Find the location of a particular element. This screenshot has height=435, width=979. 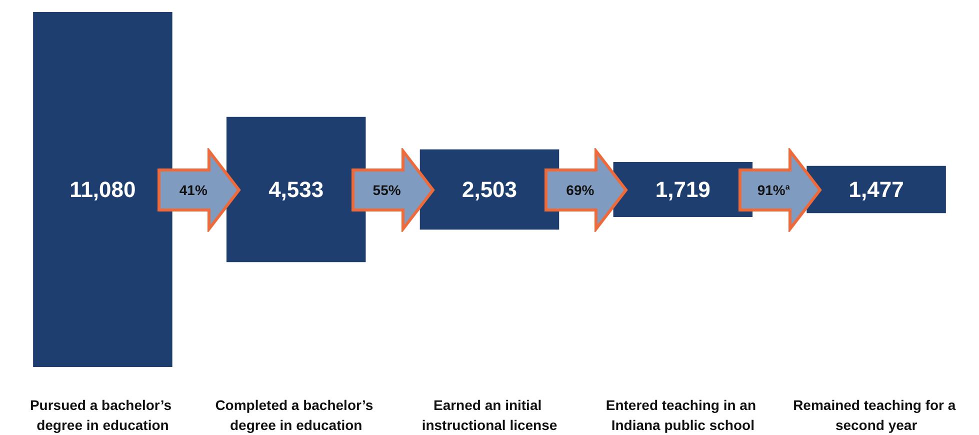

text: 91%$^{a}$ is located at coordinates (773, 190).